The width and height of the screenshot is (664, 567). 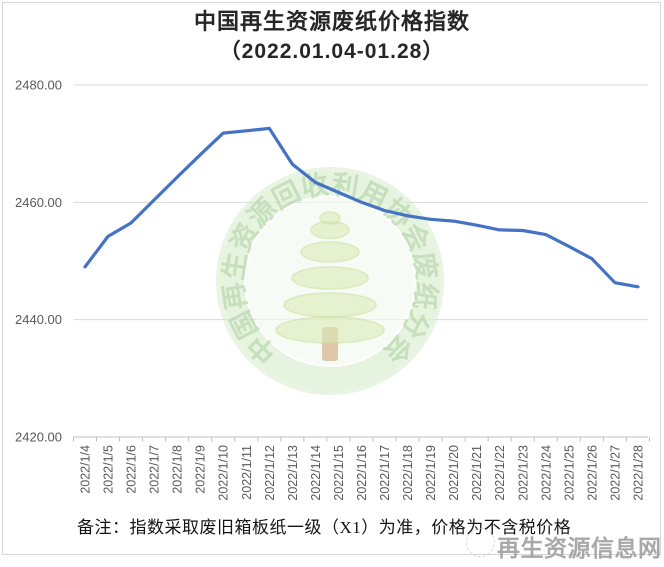 I want to click on chart-title: 中国再生资源废纸价格指数 （2022.01.04-01.28）, so click(x=332, y=37).